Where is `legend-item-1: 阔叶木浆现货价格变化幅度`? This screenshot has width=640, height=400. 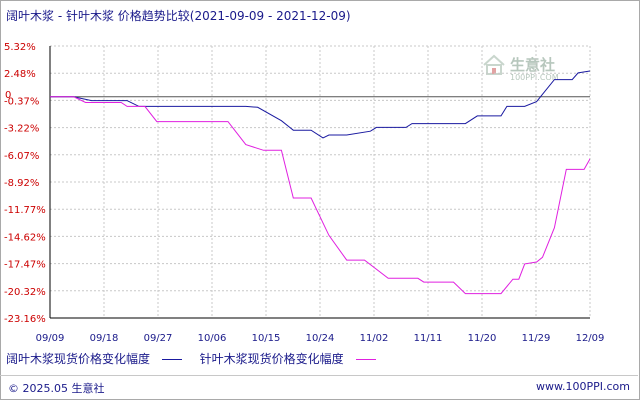 legend-item-1: 阔叶木浆现货价格变化幅度 is located at coordinates (94, 358).